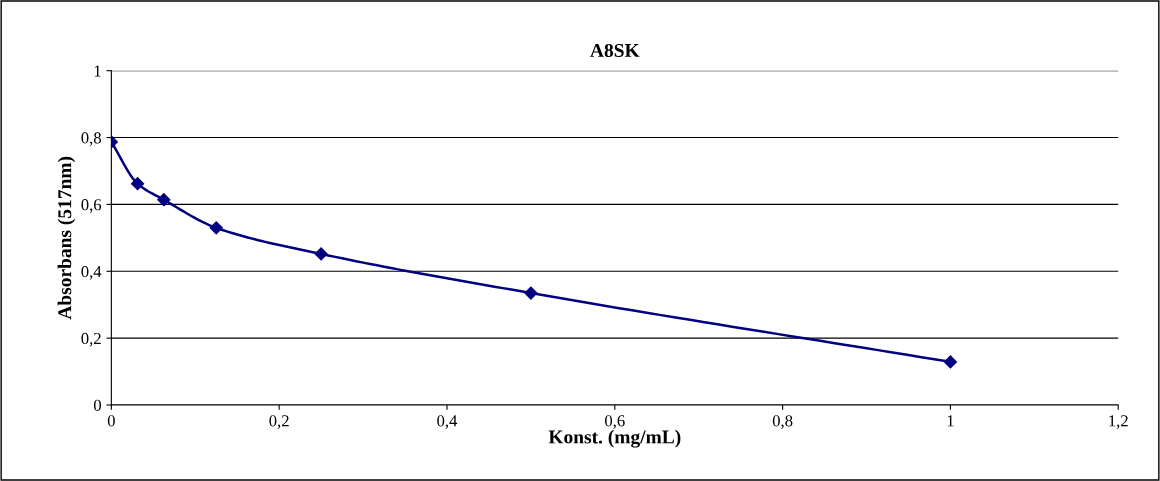  Describe the element at coordinates (279, 422) in the screenshot. I see `x-tick-label: 0,2` at that location.